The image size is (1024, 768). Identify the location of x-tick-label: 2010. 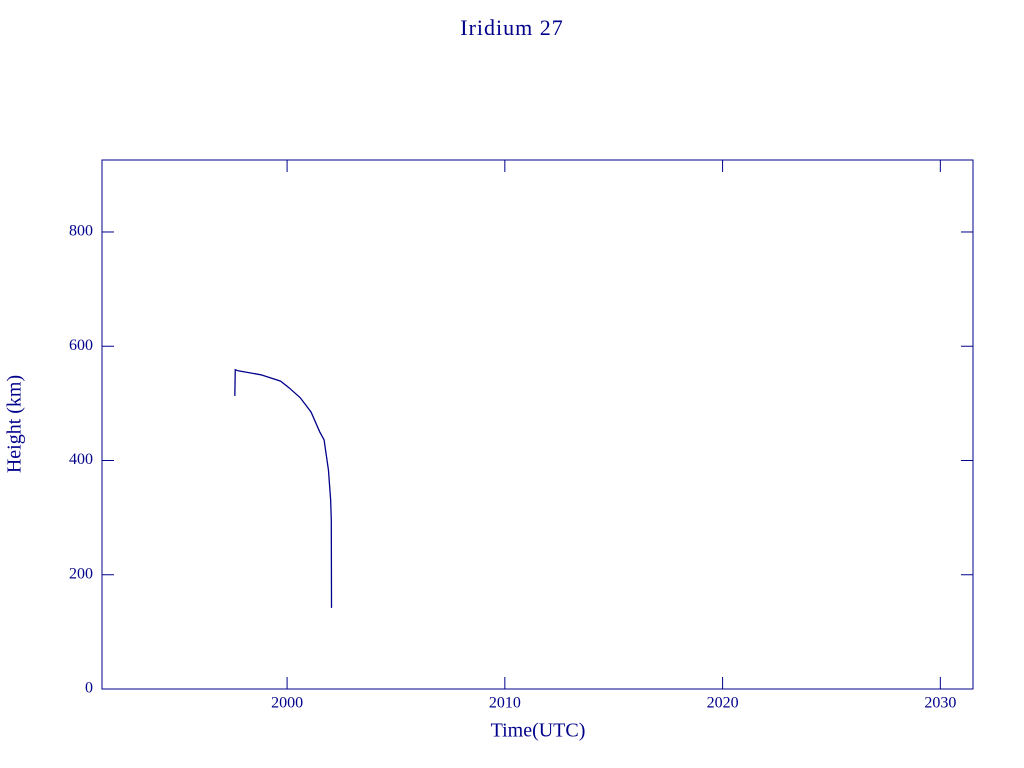
(505, 703).